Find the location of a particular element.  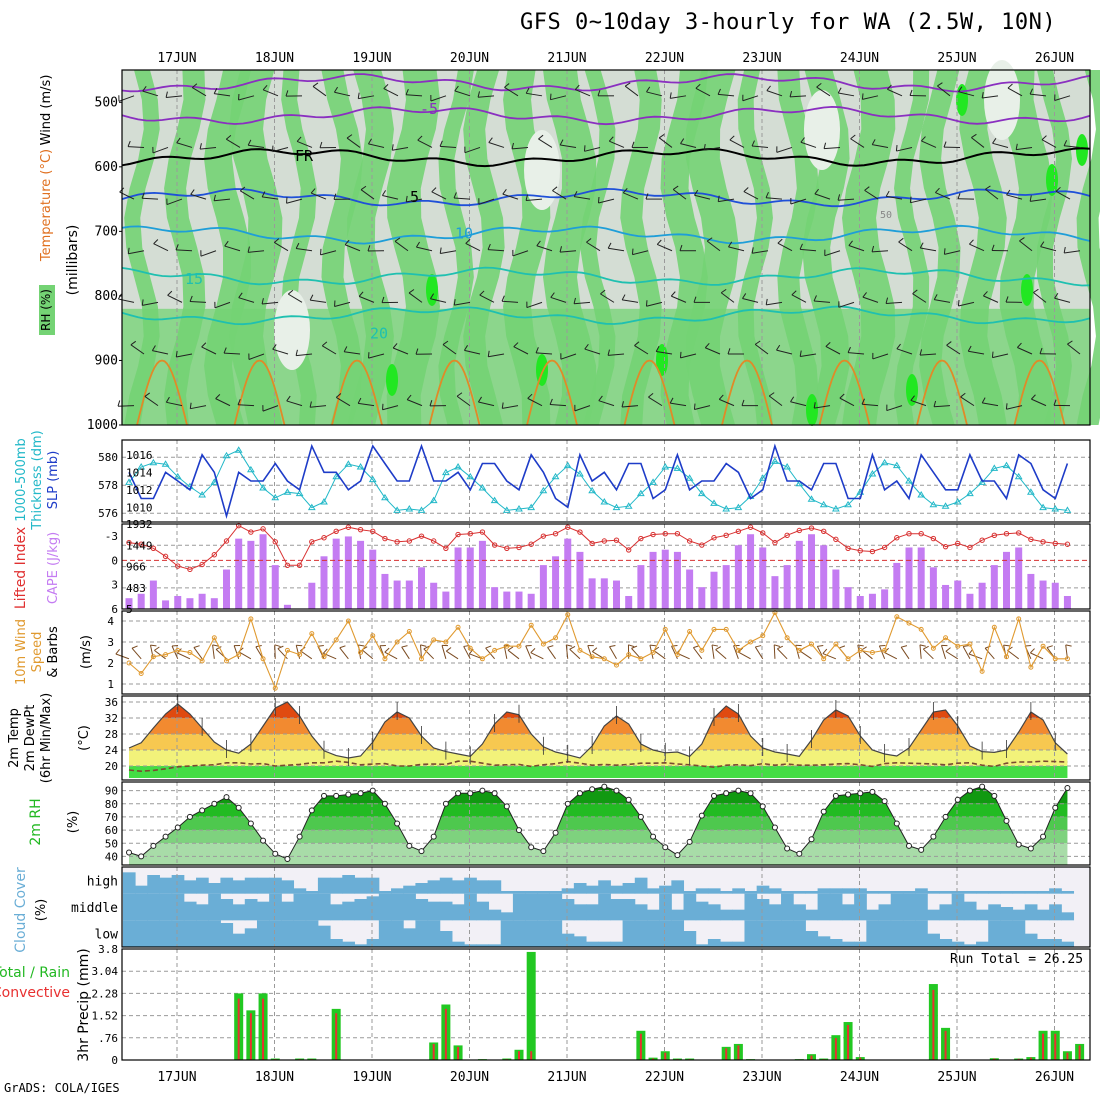

lifted-tick-label: 3 is located at coordinates (114, 585).